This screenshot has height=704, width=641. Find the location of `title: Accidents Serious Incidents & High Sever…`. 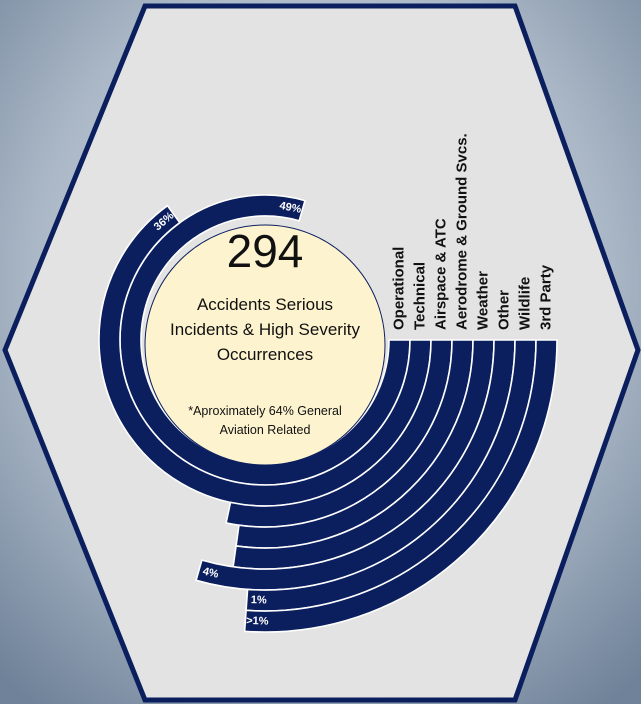

title: Accidents Serious Incidents & High Sever… is located at coordinates (265, 329).